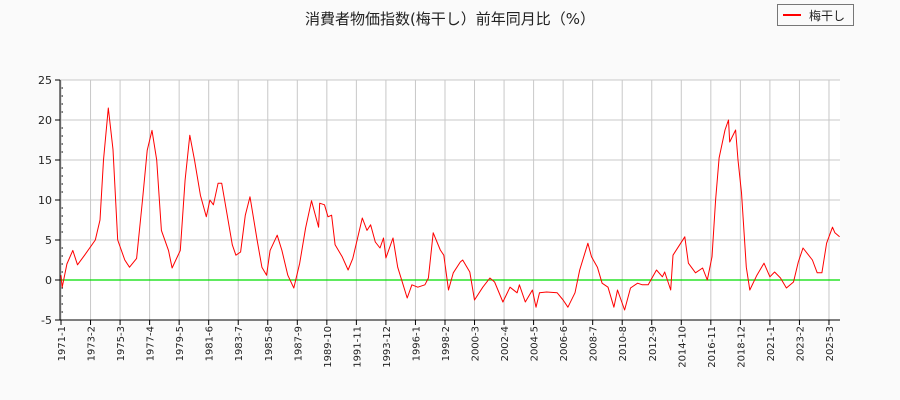 Image resolution: width=900 pixels, height=400 pixels. I want to click on x-tick-label: 1993-12, so click(387, 347).